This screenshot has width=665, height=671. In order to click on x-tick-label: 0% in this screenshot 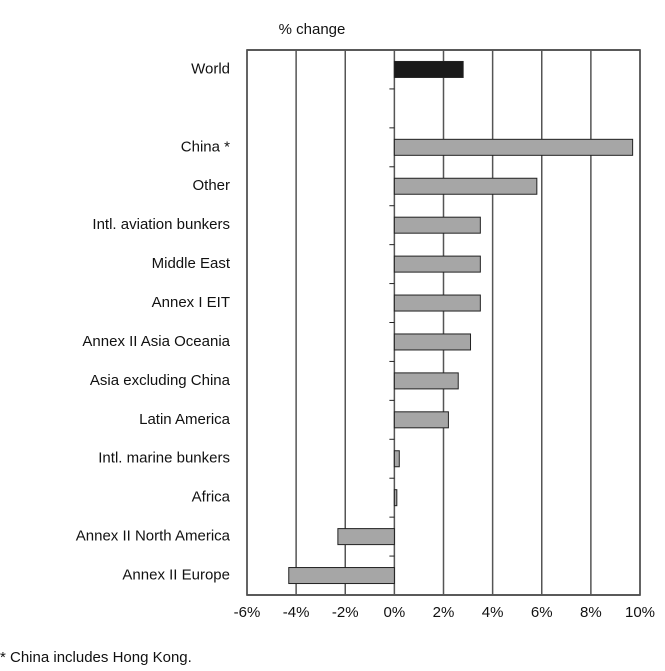, I will do `click(395, 612)`.